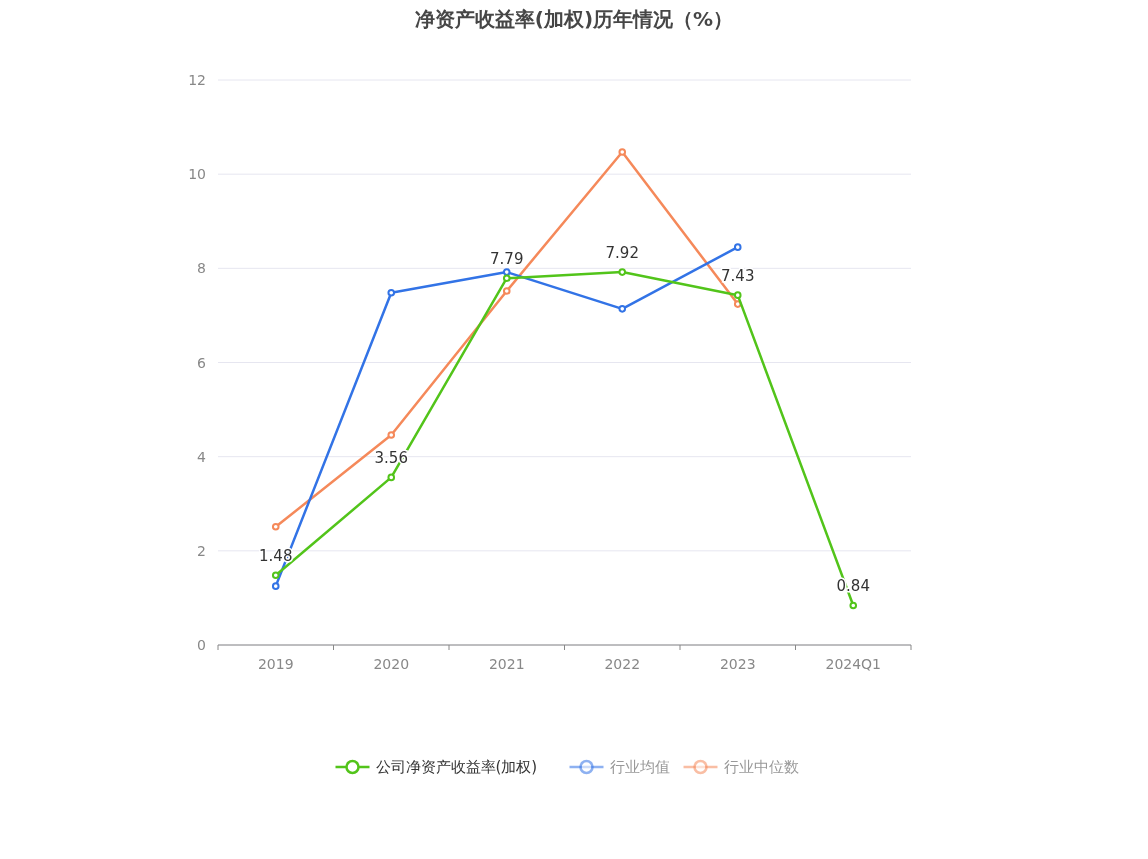 This screenshot has width=1148, height=859. Describe the element at coordinates (738, 276) in the screenshot. I see `data-label: 7.43` at that location.